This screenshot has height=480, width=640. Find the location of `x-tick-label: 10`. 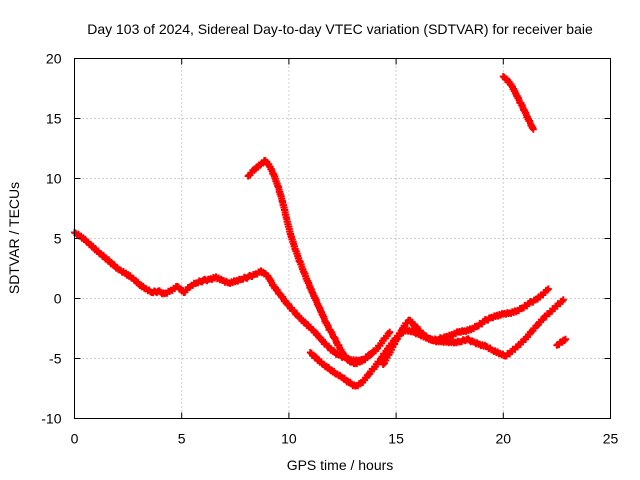

x-tick-label: 10 is located at coordinates (289, 439).